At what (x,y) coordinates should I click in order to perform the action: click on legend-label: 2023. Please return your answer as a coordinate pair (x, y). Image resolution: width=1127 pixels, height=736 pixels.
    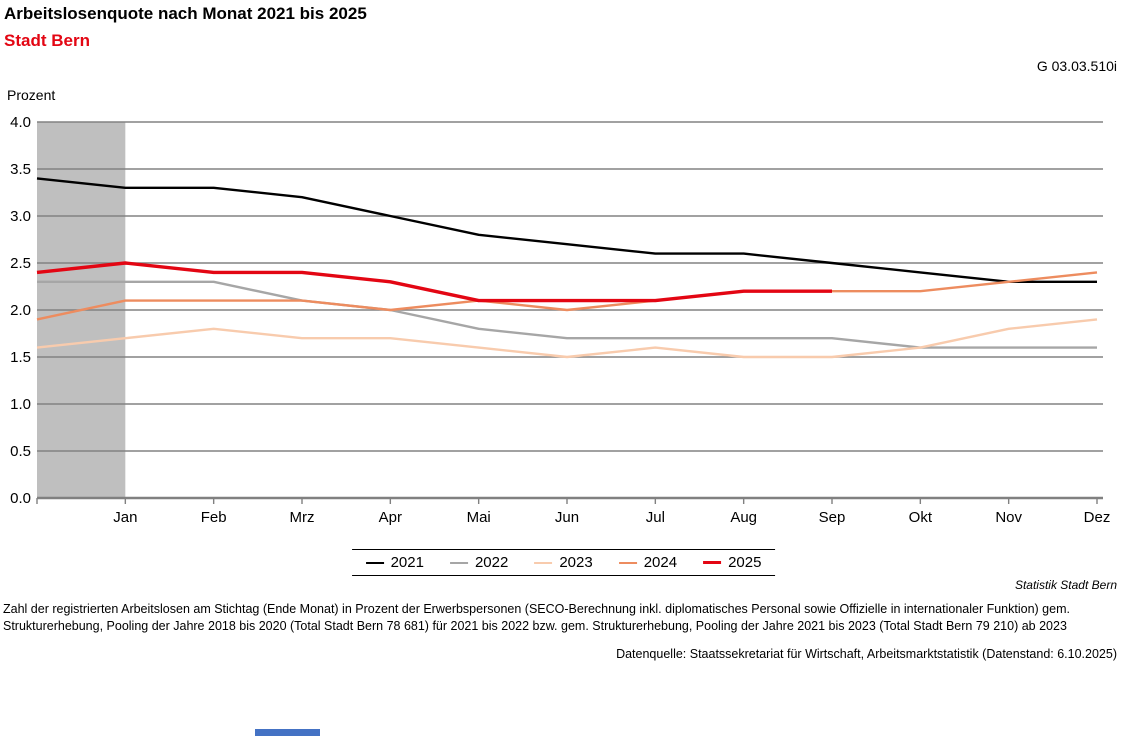
    Looking at the image, I should click on (576, 562).